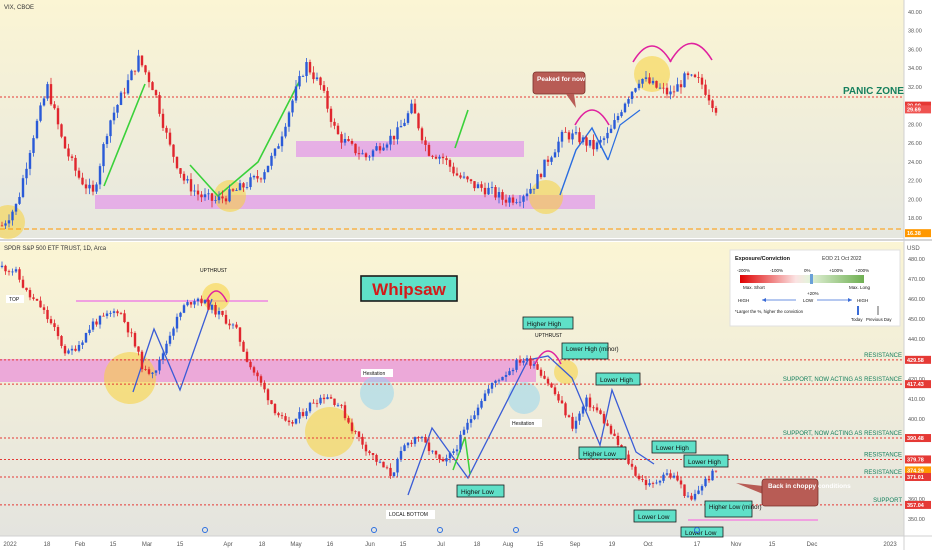  What do you see at coordinates (592, 349) in the screenshot?
I see `lower-high-minor-box-text: Lower High (minor)` at bounding box center [592, 349].